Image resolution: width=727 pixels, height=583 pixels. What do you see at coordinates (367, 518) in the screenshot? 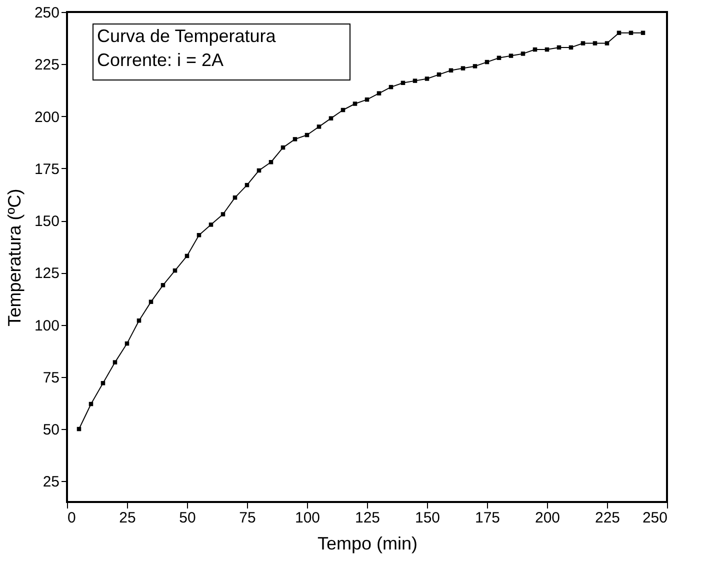
I see `x-tick-label: 125` at bounding box center [367, 518].